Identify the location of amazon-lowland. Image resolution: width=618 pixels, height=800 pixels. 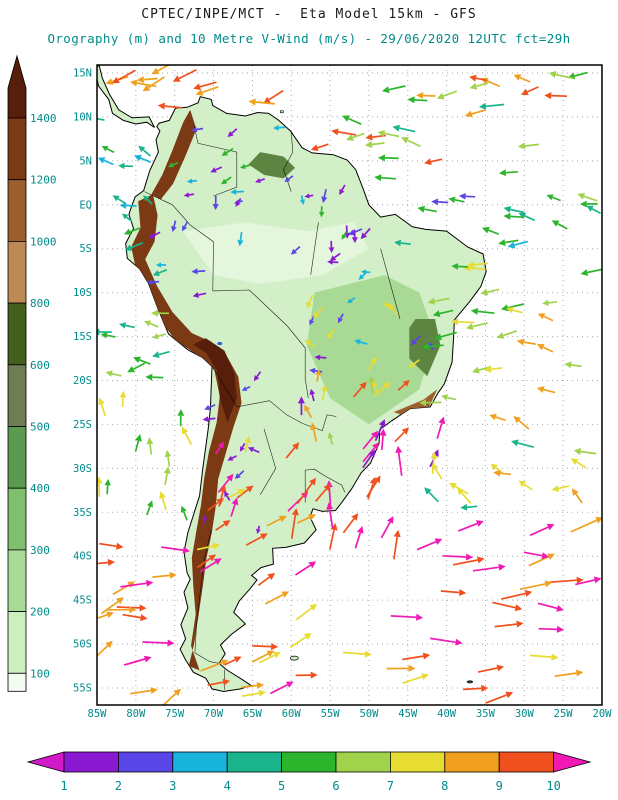
(275, 253).